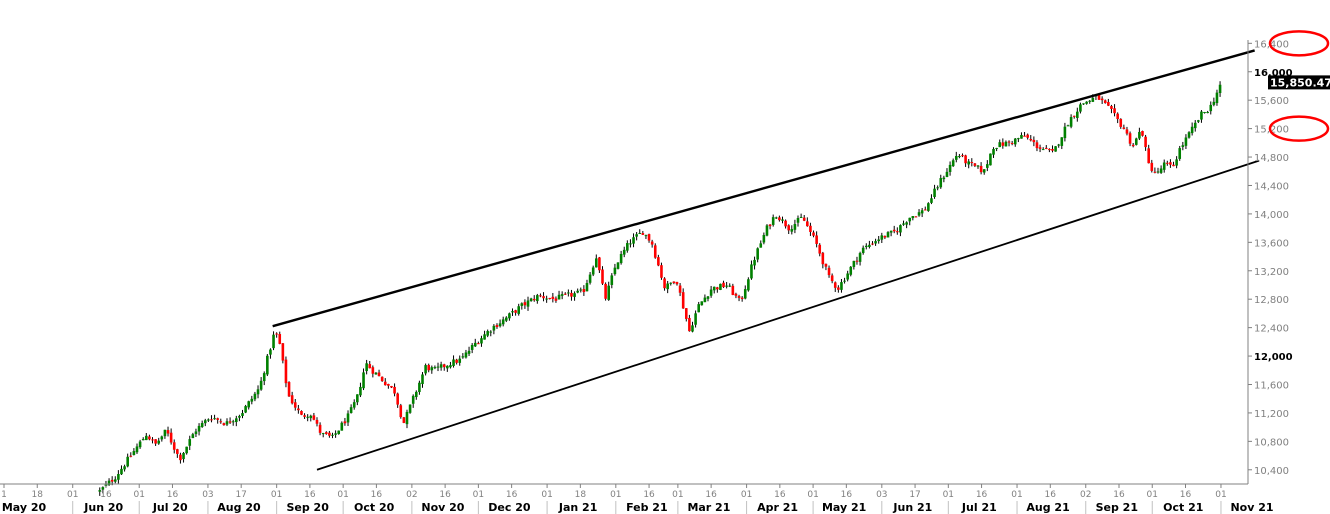 Image resolution: width=1330 pixels, height=514 pixels. Describe the element at coordinates (881, 495) in the screenshot. I see `x-day-label: 03` at that location.